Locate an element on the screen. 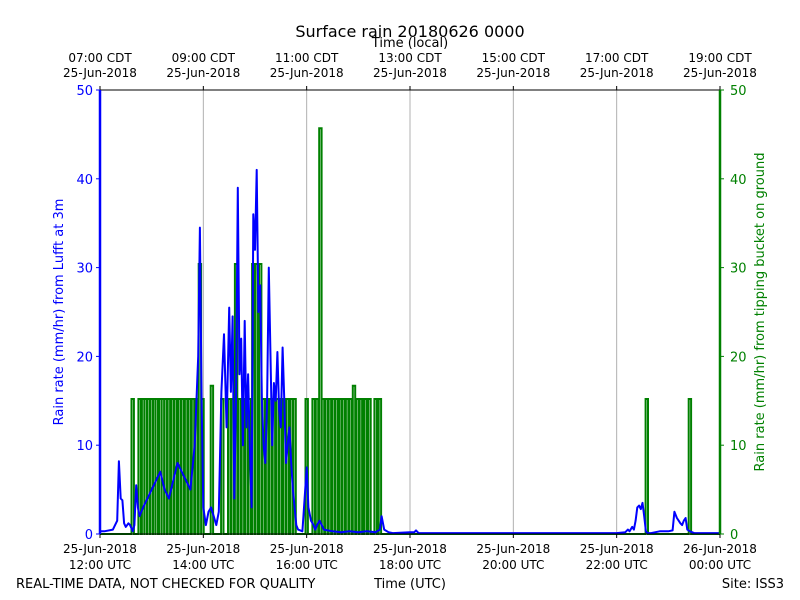 This screenshot has height=600, width=800. y-left-tick-label: 0 is located at coordinates (89, 535).